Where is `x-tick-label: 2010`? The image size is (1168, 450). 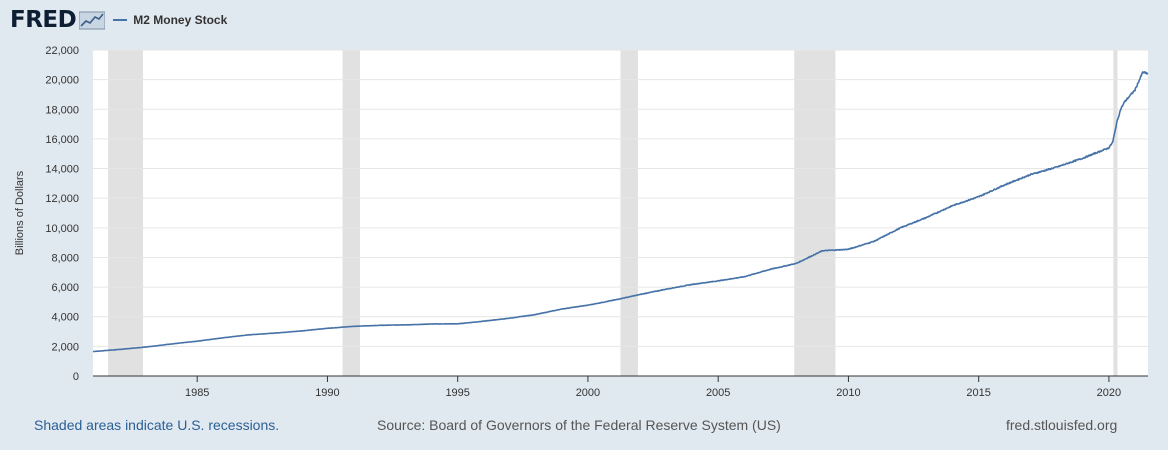 x-tick-label: 2010 is located at coordinates (848, 393).